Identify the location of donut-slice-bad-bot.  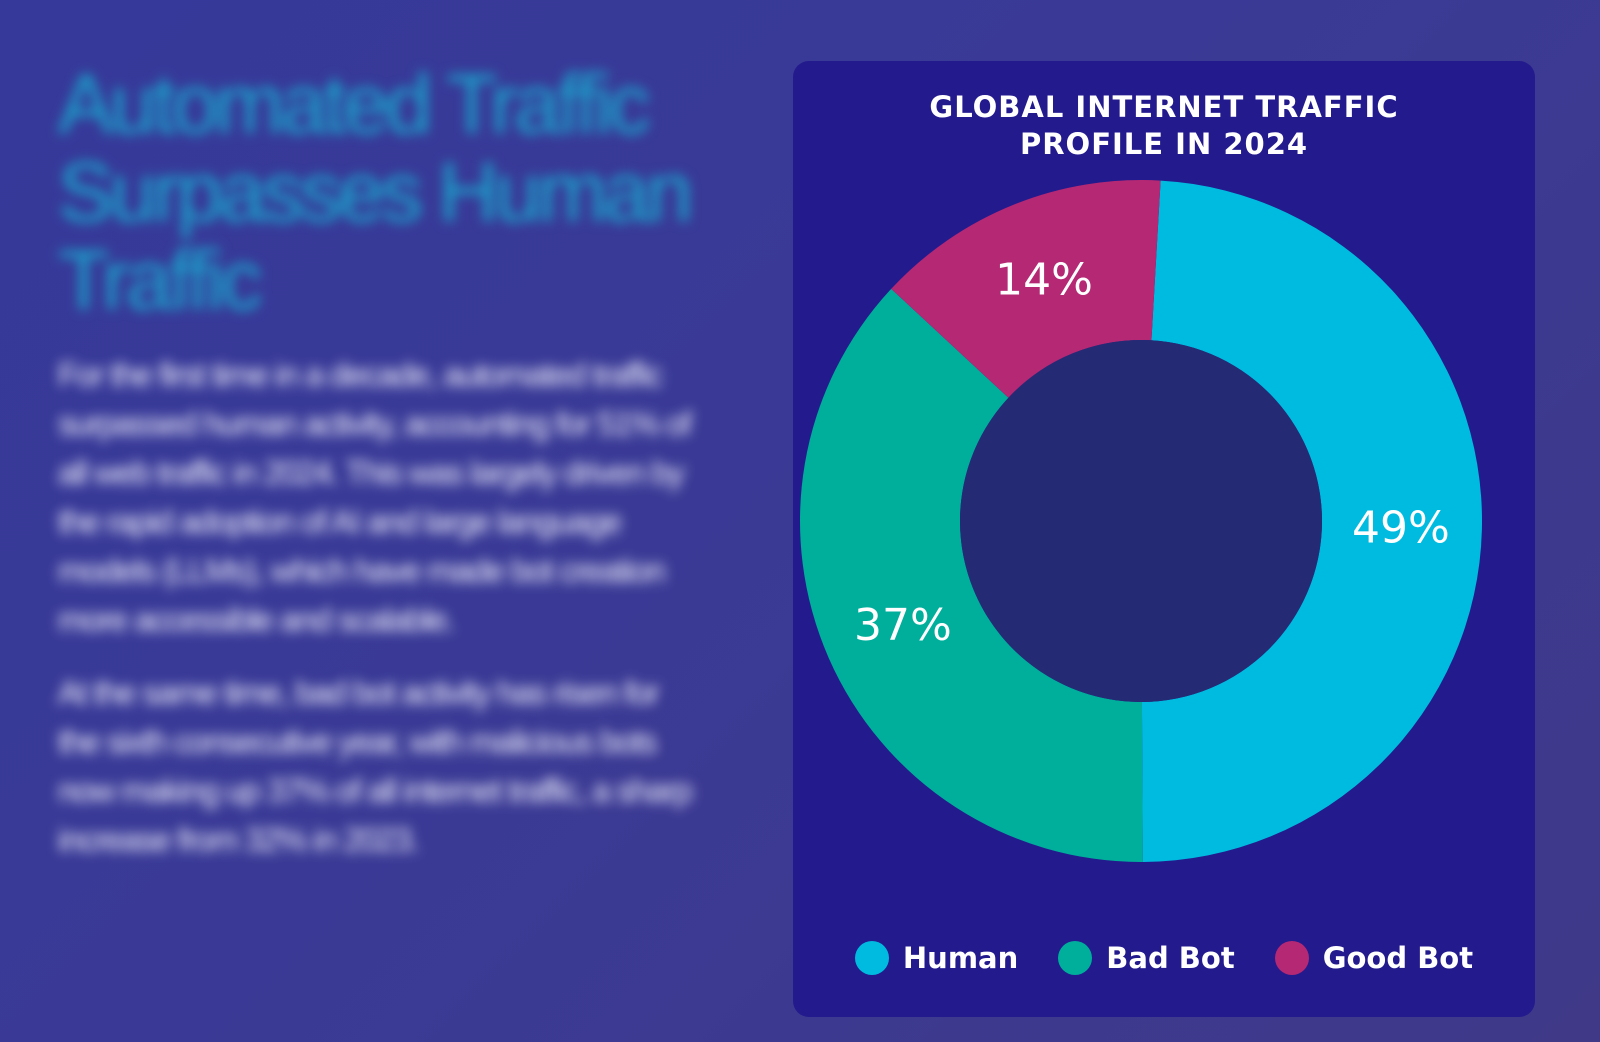
(971, 575).